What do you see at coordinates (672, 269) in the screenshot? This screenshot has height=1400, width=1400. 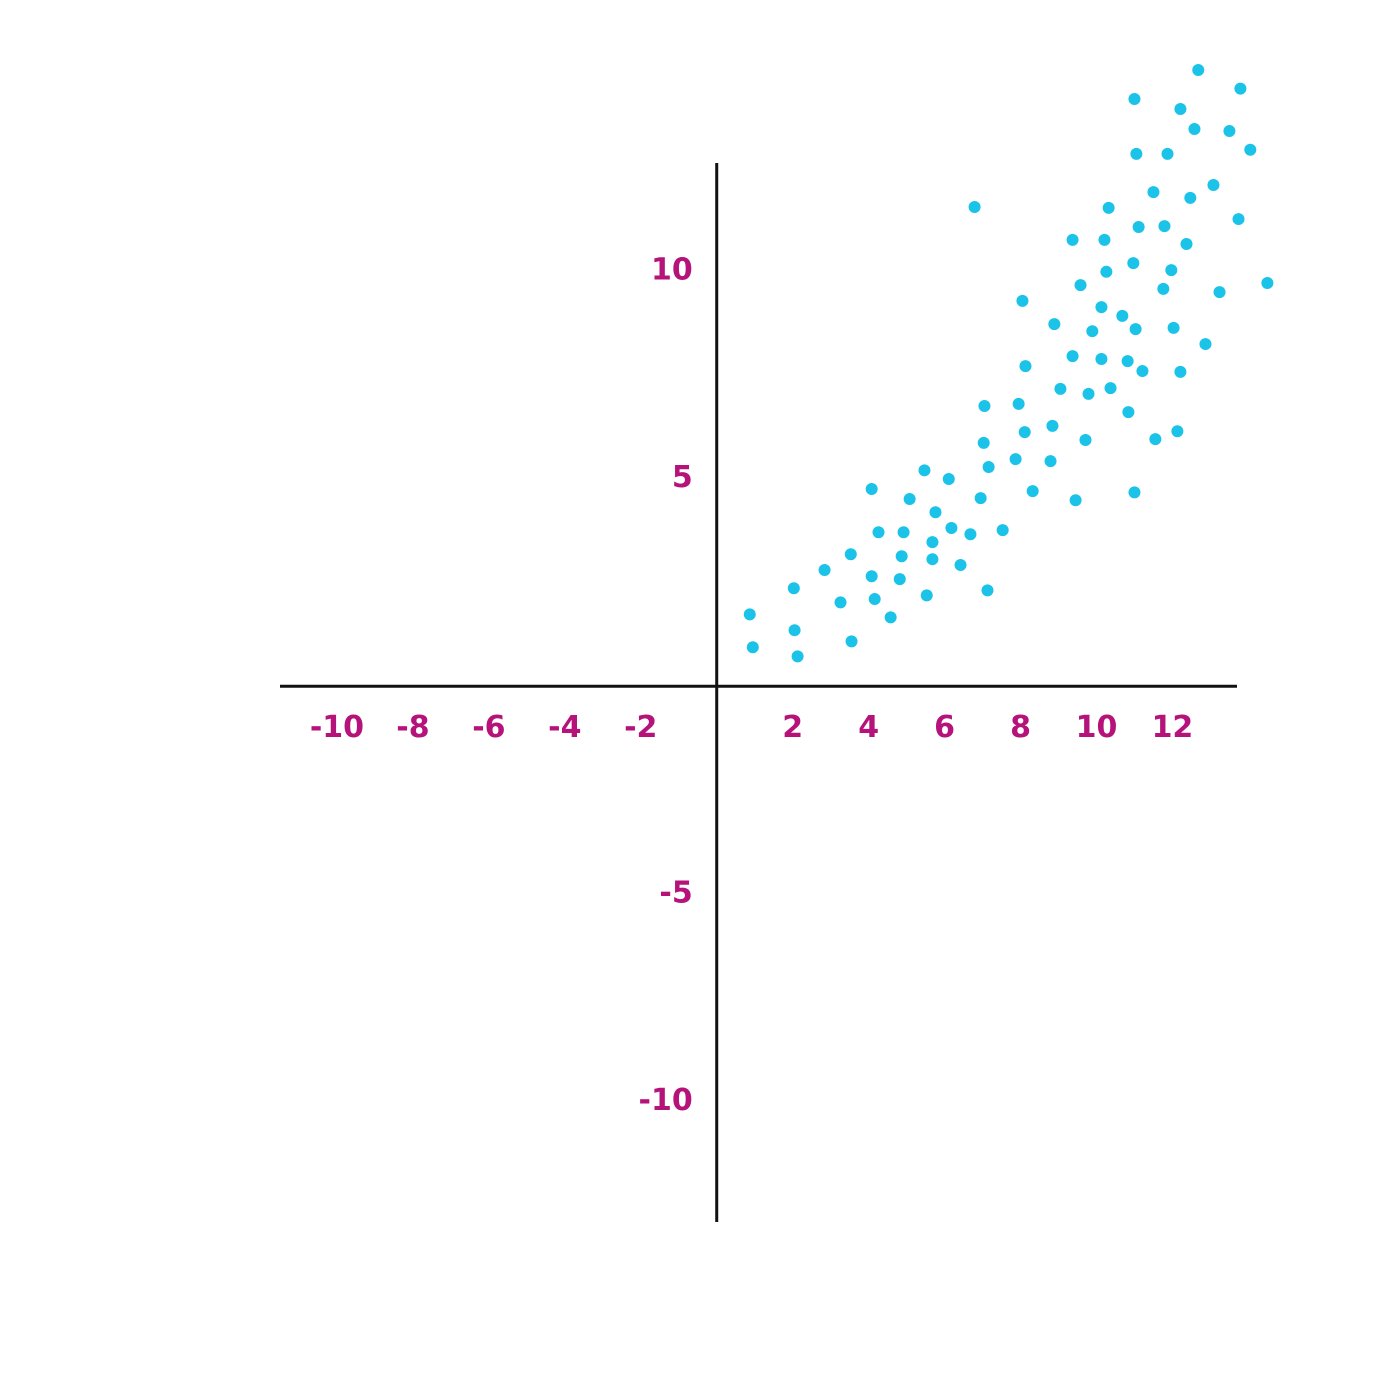 I see `y-tick-label: 10` at bounding box center [672, 269].